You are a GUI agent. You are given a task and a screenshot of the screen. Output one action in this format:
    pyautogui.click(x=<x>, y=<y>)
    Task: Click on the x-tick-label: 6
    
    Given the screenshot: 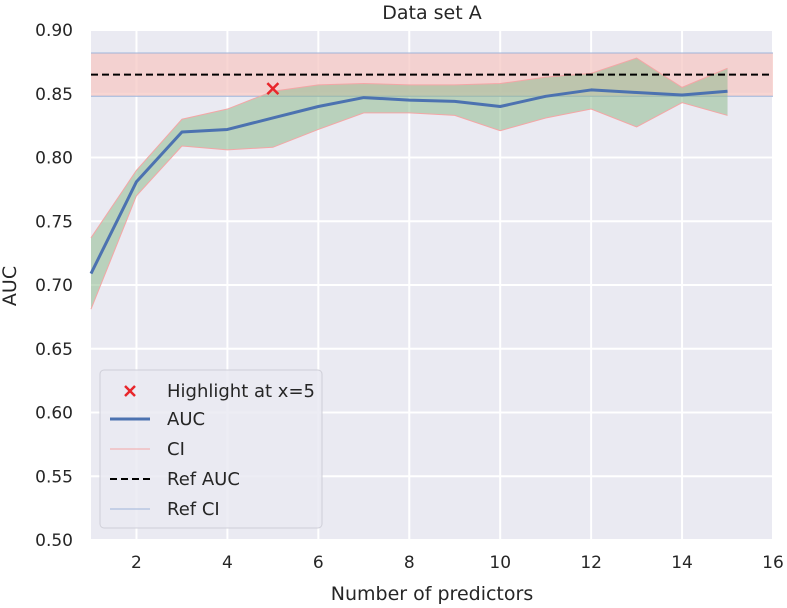 What is the action you would take?
    pyautogui.click(x=318, y=563)
    